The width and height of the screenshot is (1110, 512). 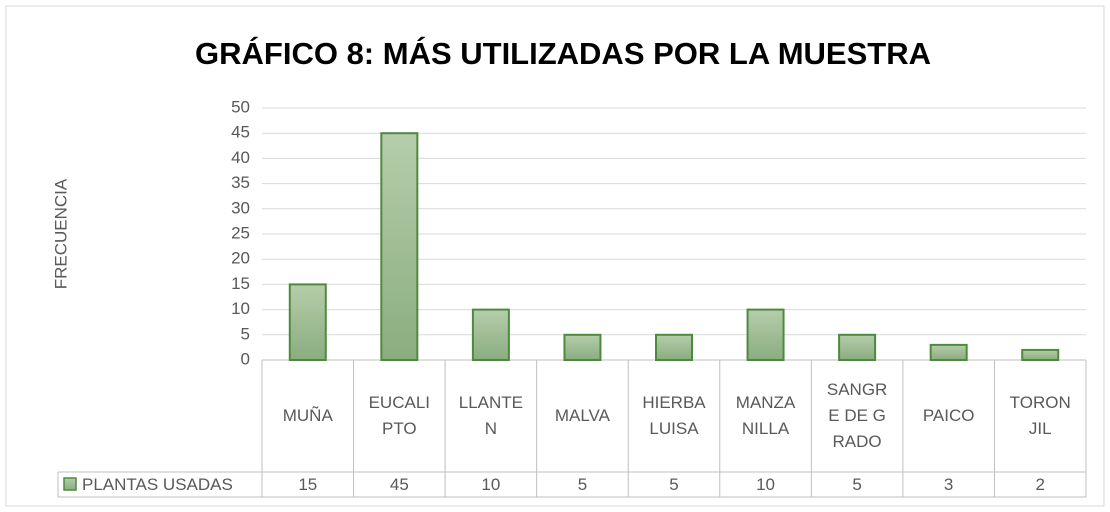 I want to click on x-tick-label: HIERBA LUISA, so click(x=674, y=416).